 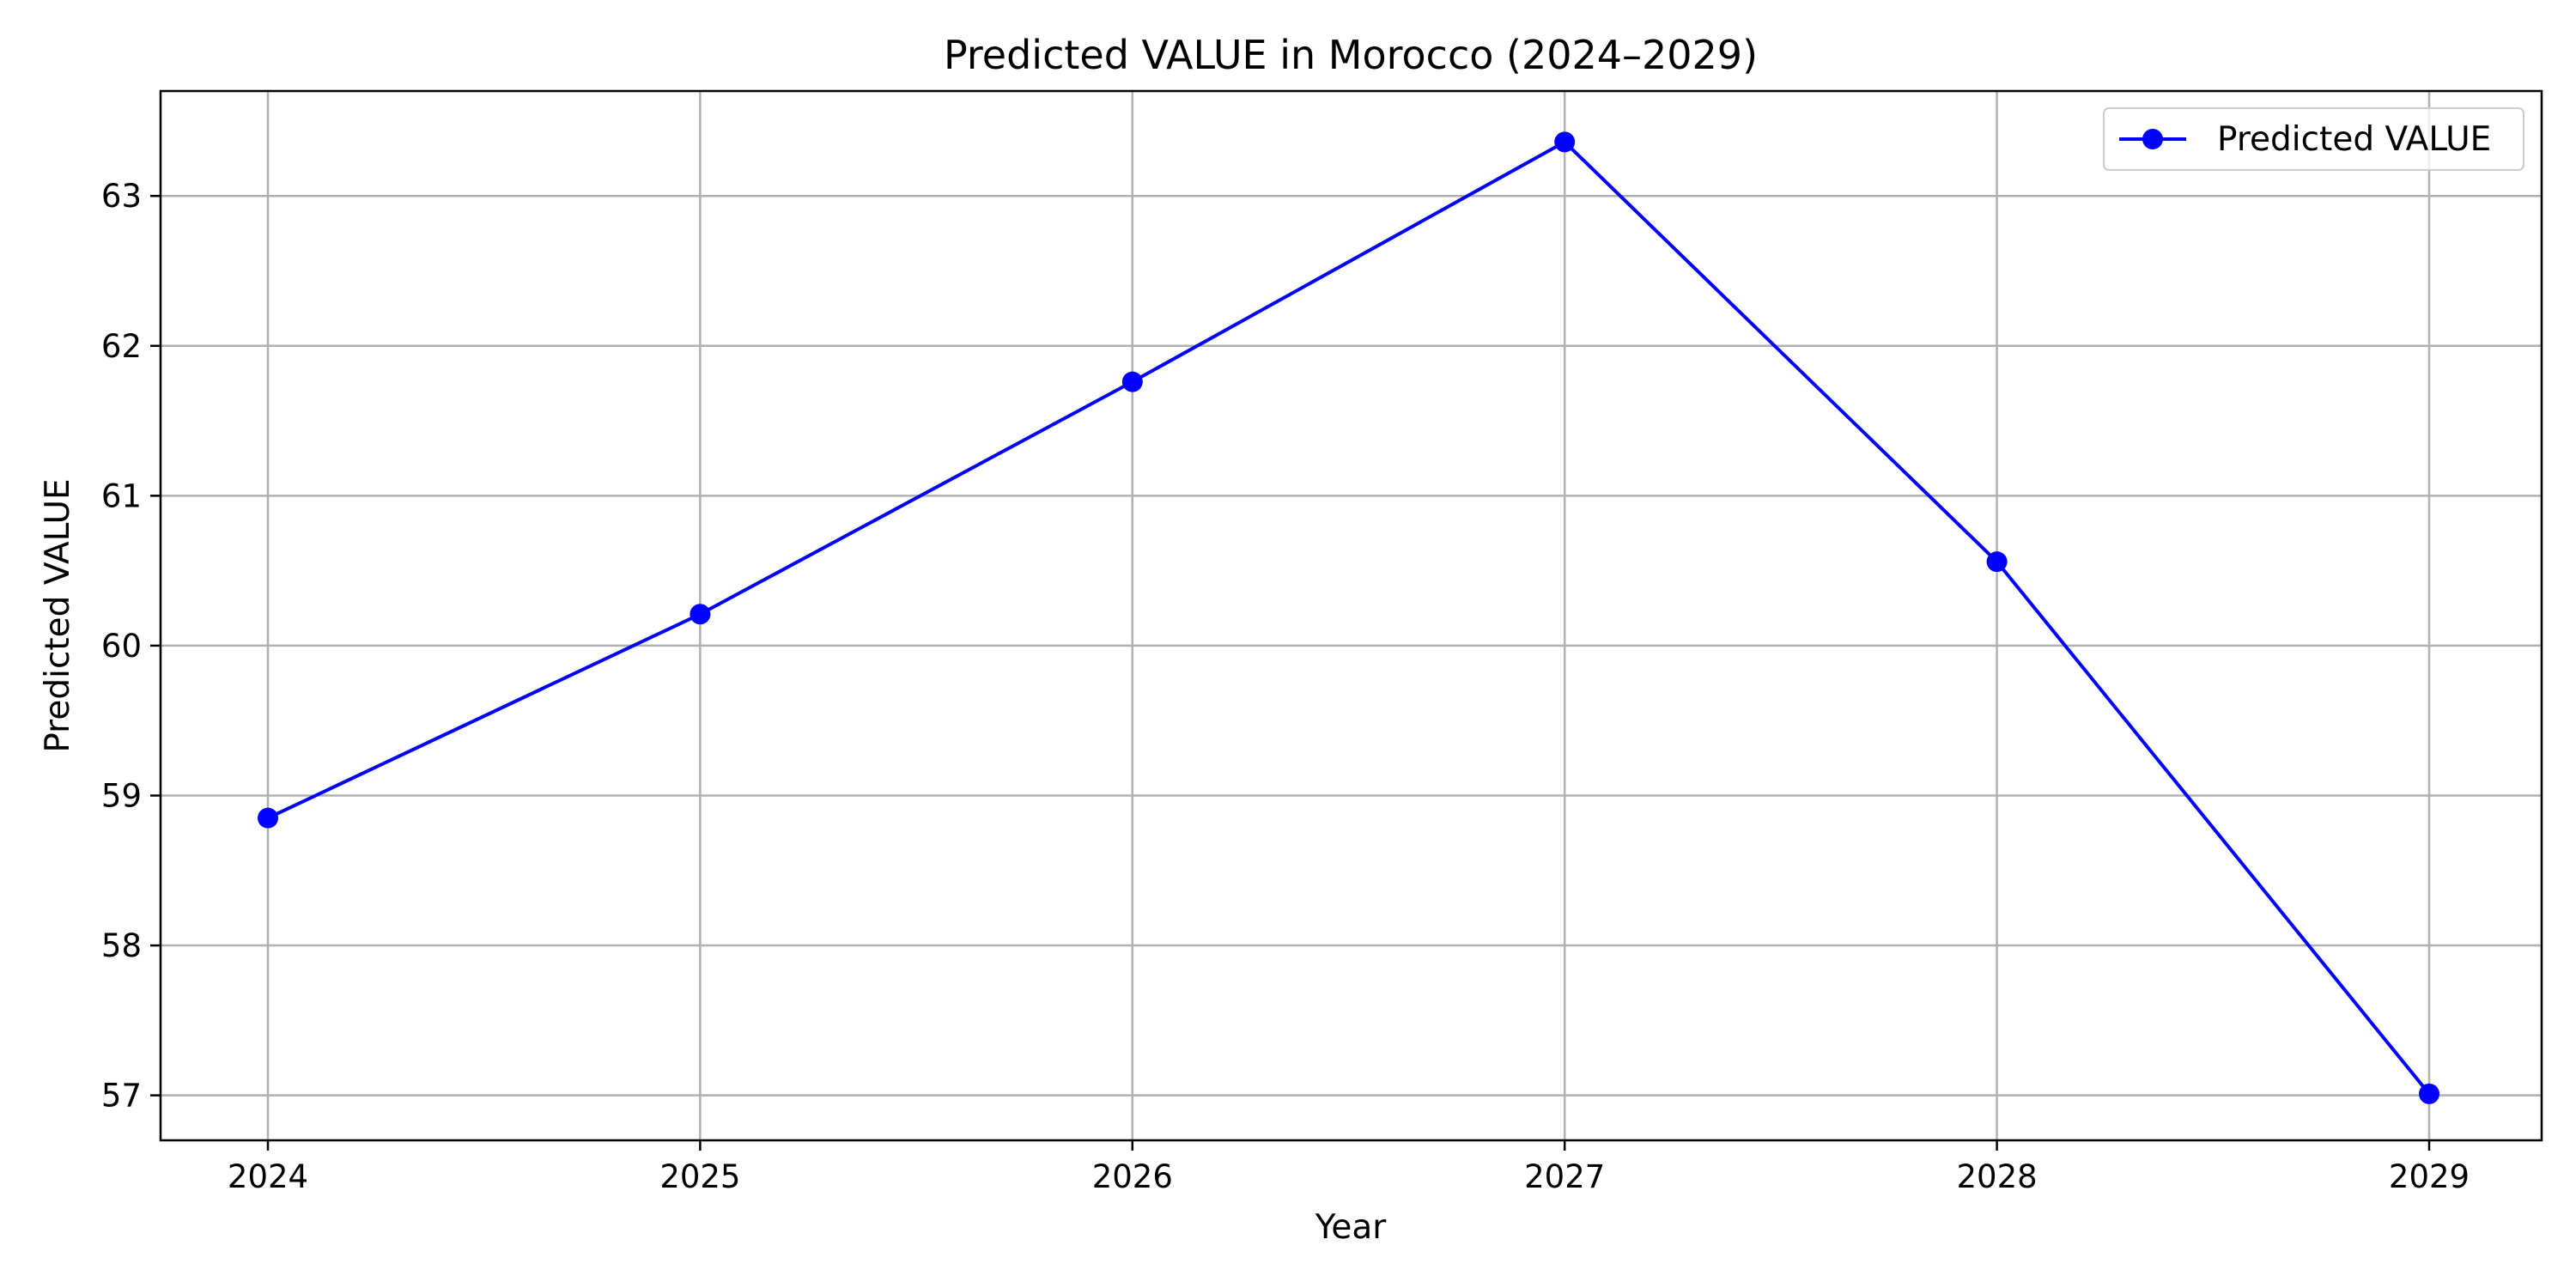 I want to click on legend: Predicted VALUE, so click(x=2313, y=139).